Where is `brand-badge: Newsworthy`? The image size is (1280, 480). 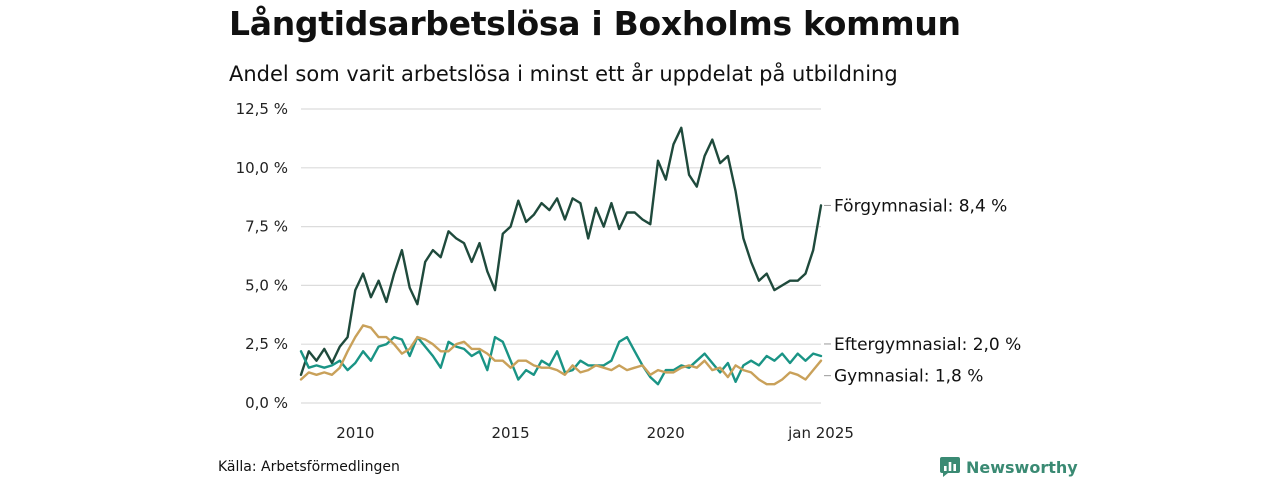
brand-badge: Newsworthy is located at coordinates (1009, 467).